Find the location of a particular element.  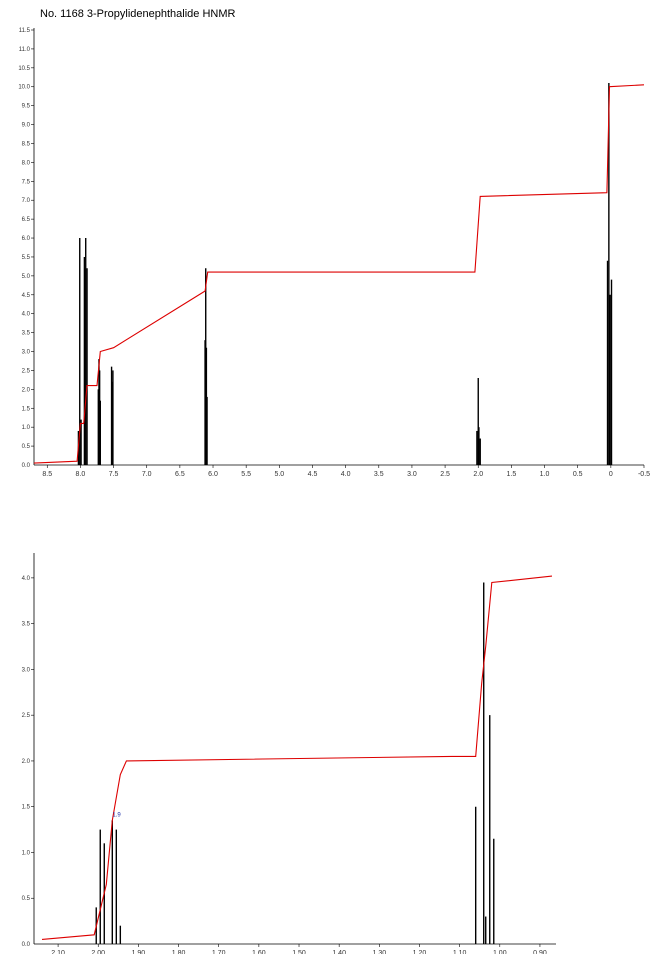

x-tick-label: 1.00 is located at coordinates (500, 952).